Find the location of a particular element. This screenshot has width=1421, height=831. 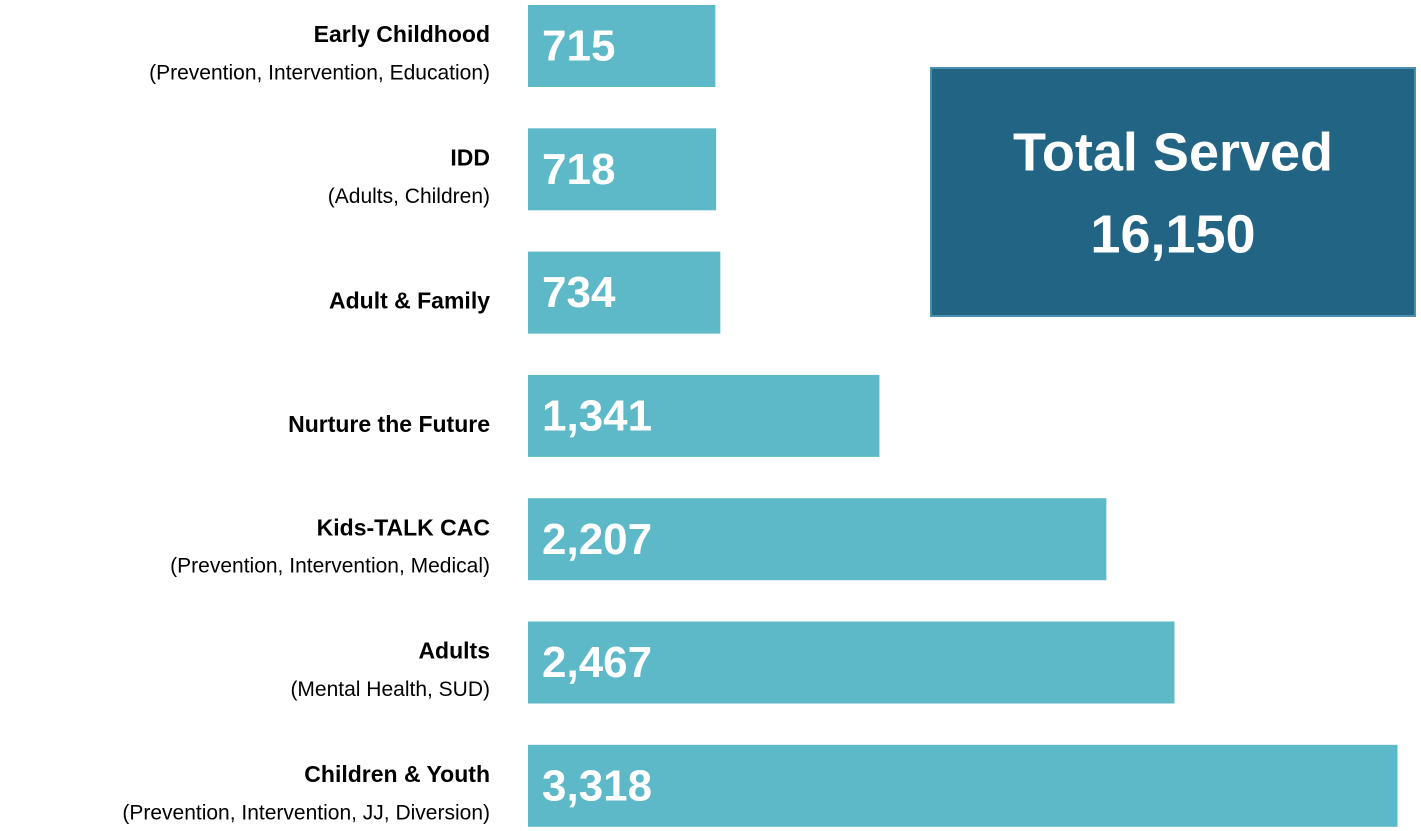

value-label: 734 is located at coordinates (579, 292).